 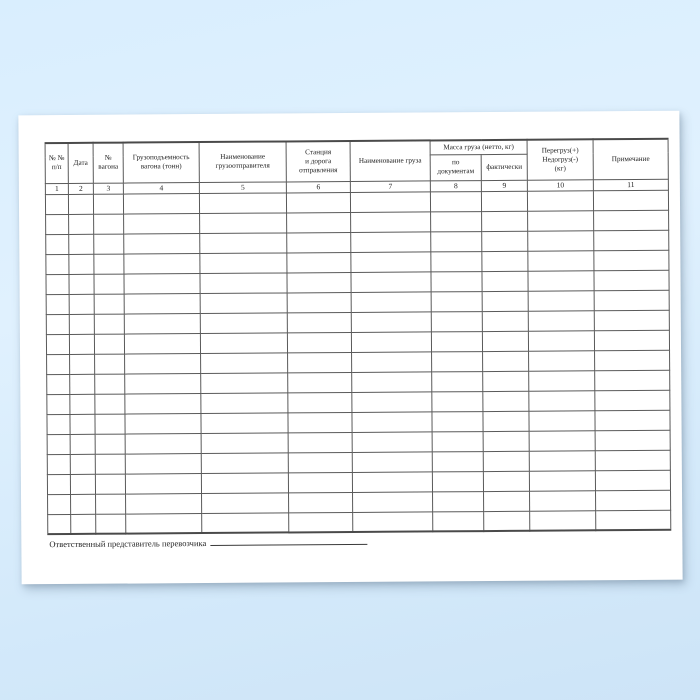 What do you see at coordinates (318, 161) in the screenshot?
I see `col-header-station: Станция и дорога отправления` at bounding box center [318, 161].